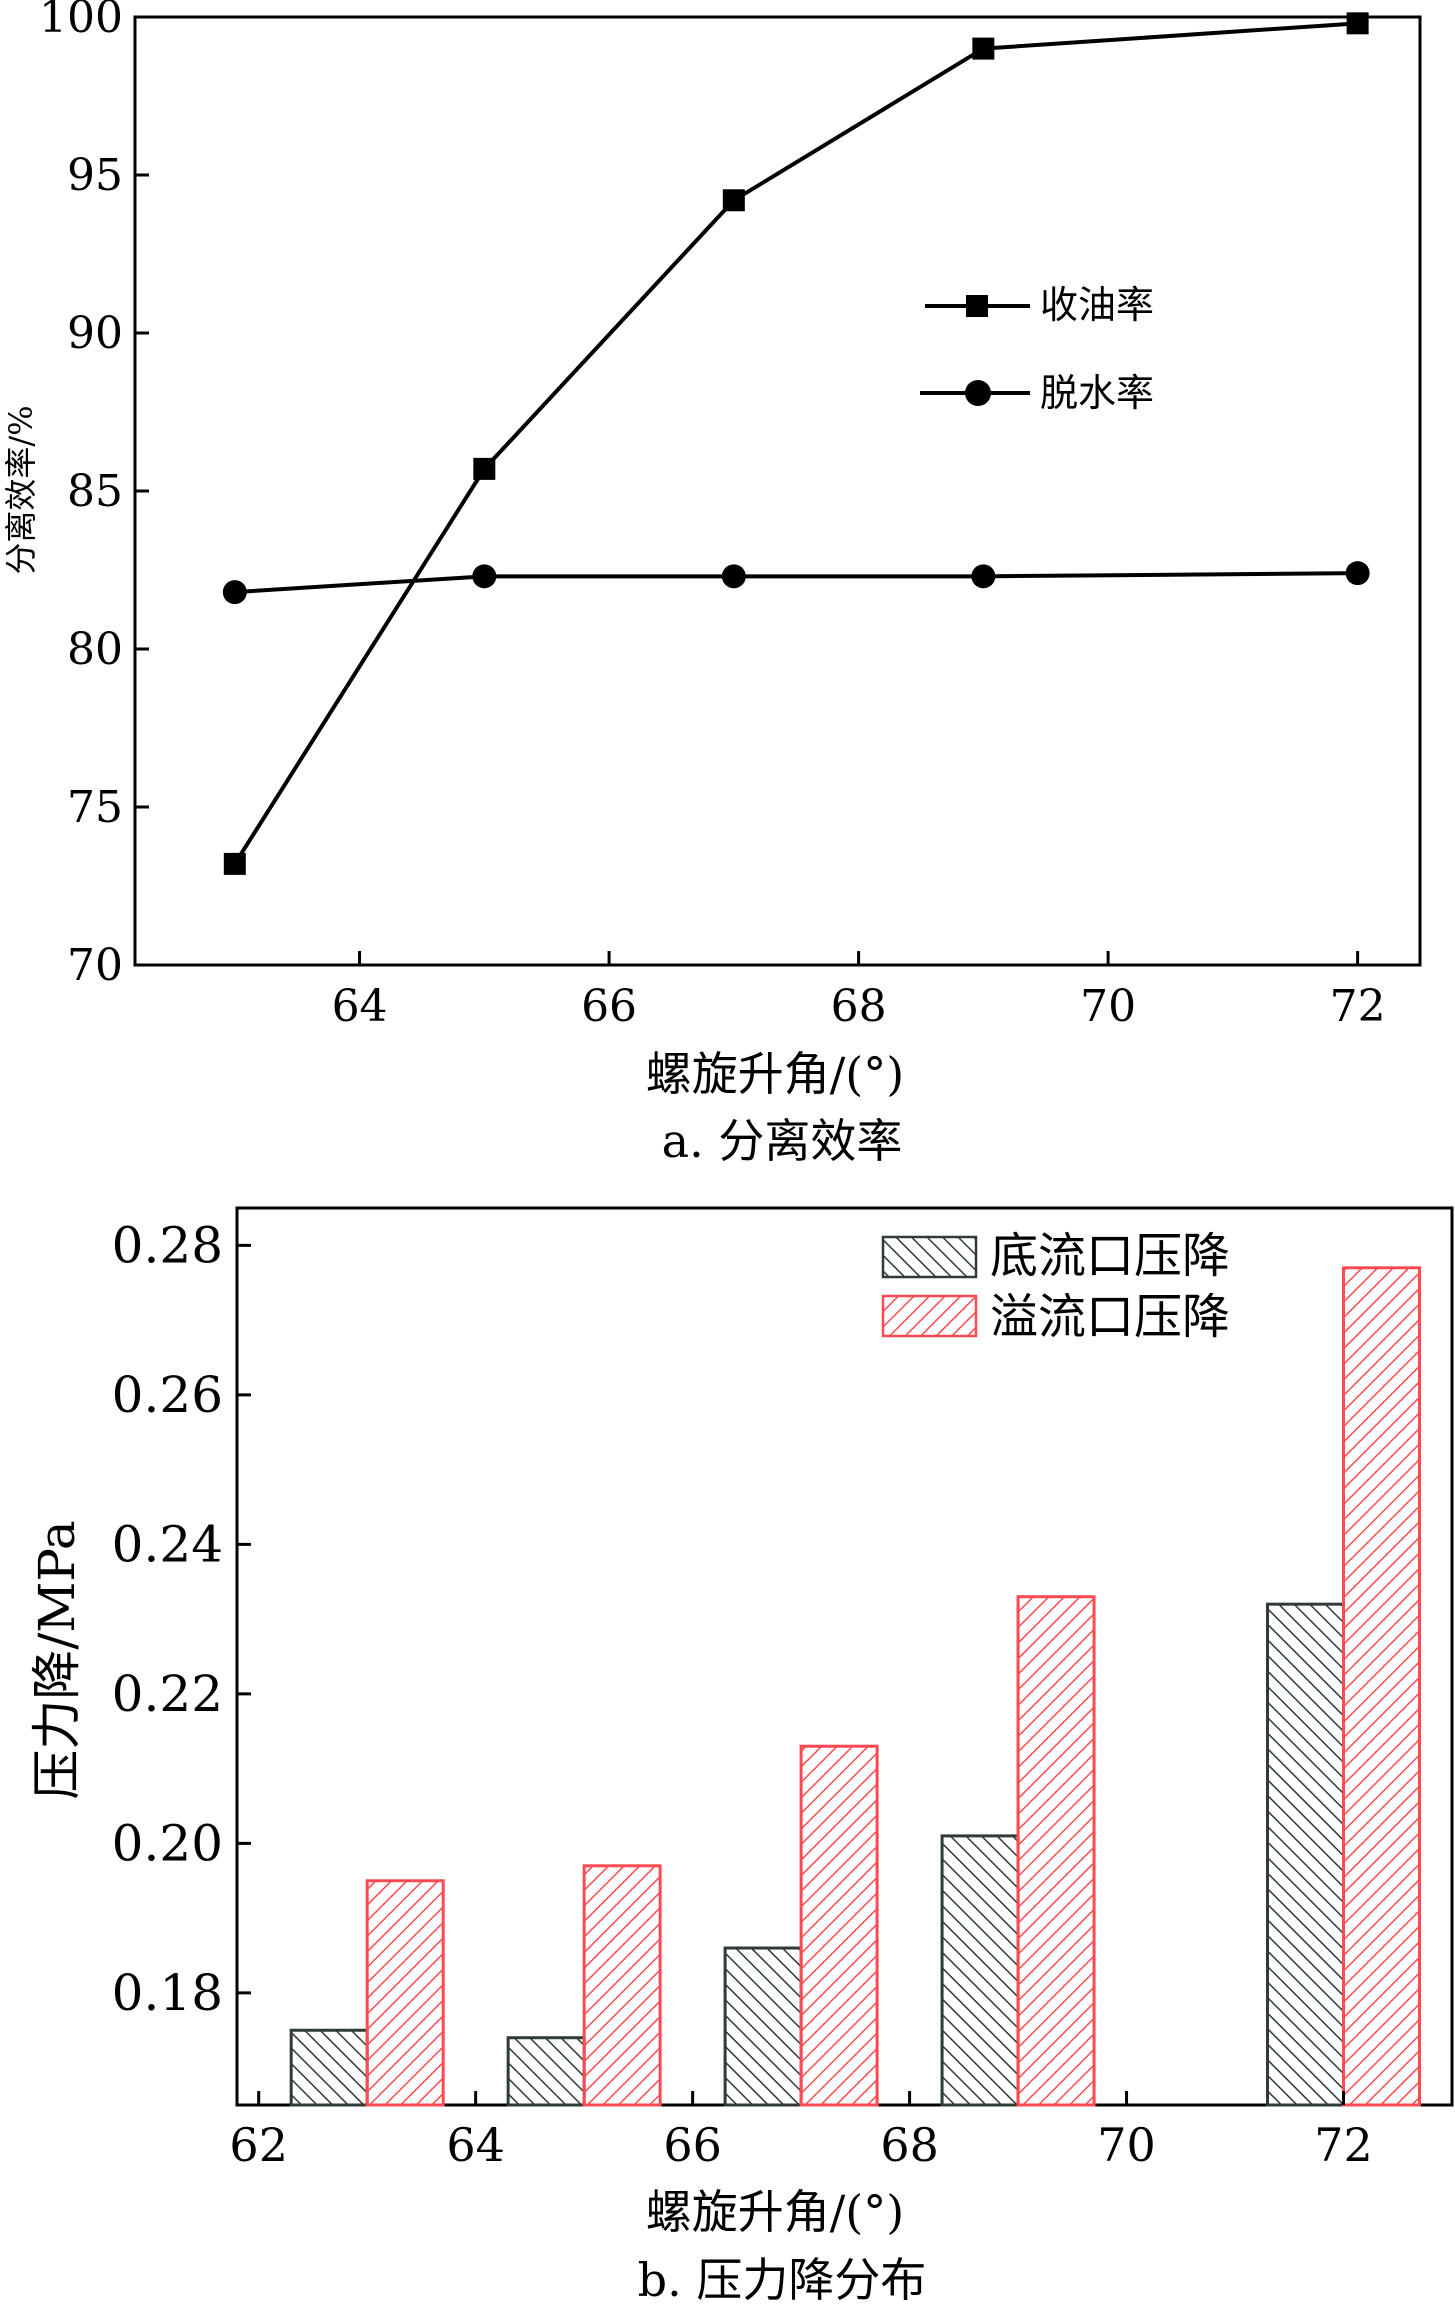 The image size is (1455, 2309). What do you see at coordinates (801, 2131) in the screenshot?
I see `x-axis: 62 64 66 68 70 72` at bounding box center [801, 2131].